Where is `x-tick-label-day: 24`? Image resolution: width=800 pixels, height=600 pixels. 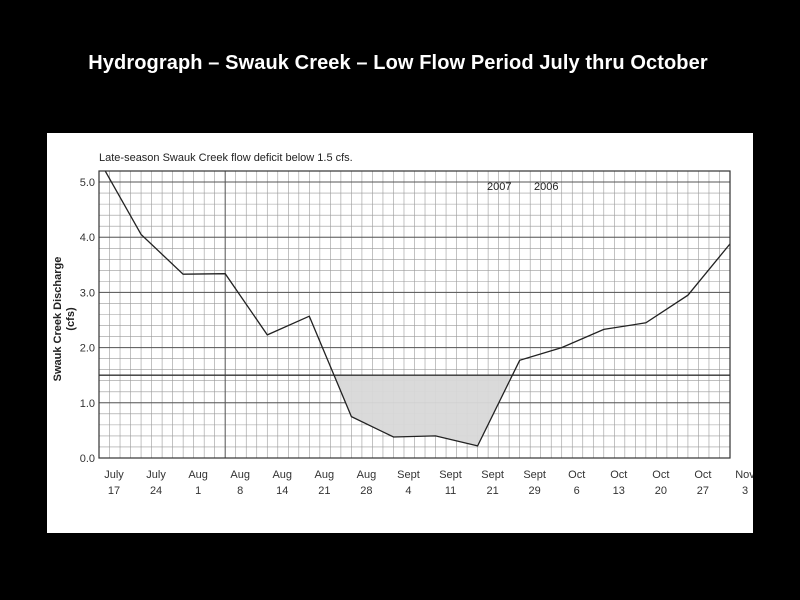 x-tick-label-day: 24 is located at coordinates (156, 491).